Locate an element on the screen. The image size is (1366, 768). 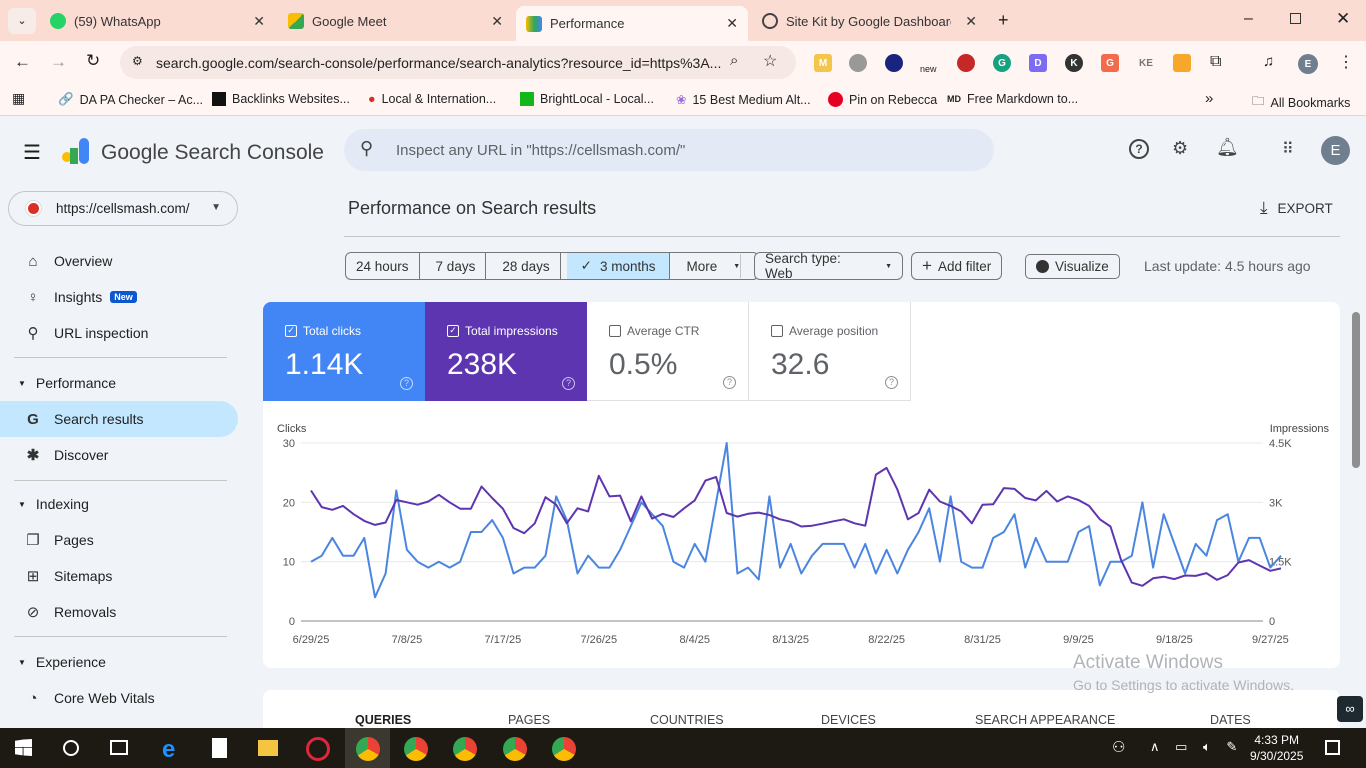
scrollbar is located at coordinates (1357, 496).